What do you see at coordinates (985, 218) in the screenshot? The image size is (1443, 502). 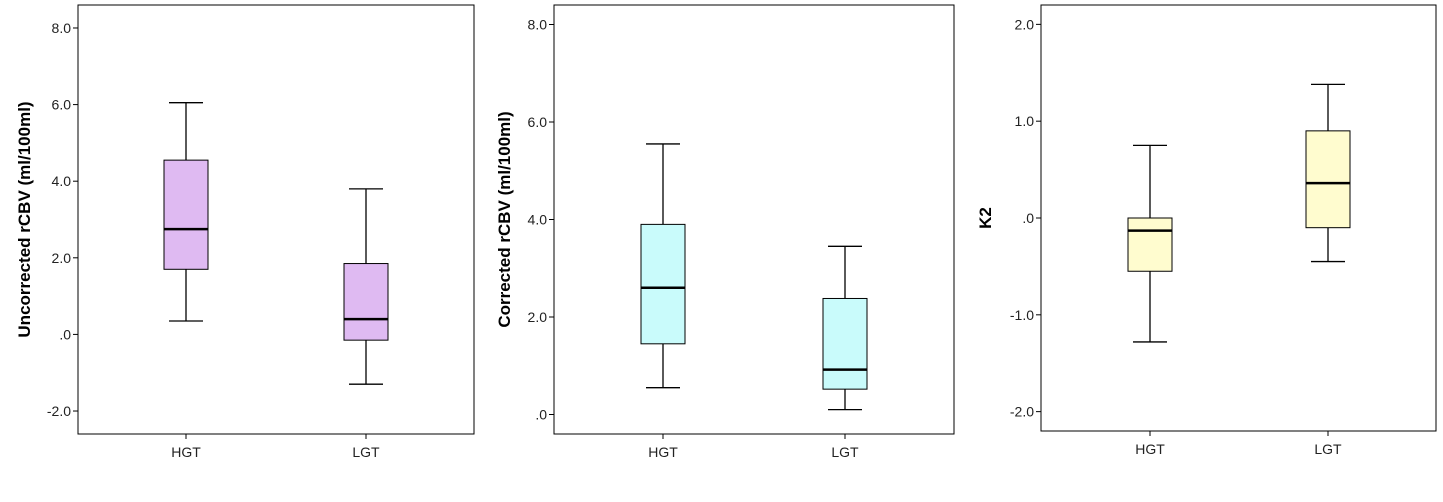 I see `y-axis-label: K2` at bounding box center [985, 218].